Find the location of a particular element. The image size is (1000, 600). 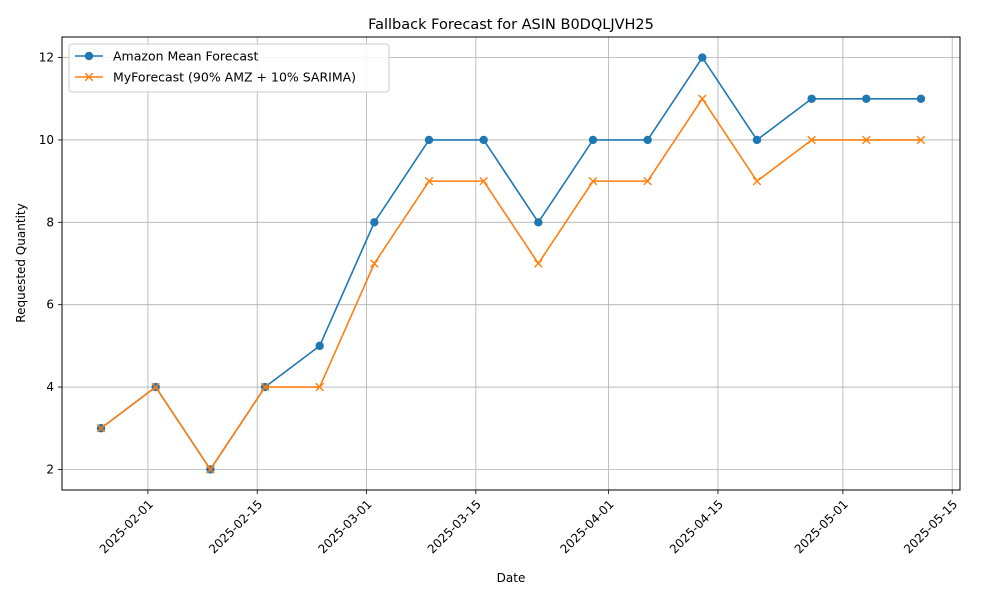

legend-marker-amazon-mean is located at coordinates (89, 56).